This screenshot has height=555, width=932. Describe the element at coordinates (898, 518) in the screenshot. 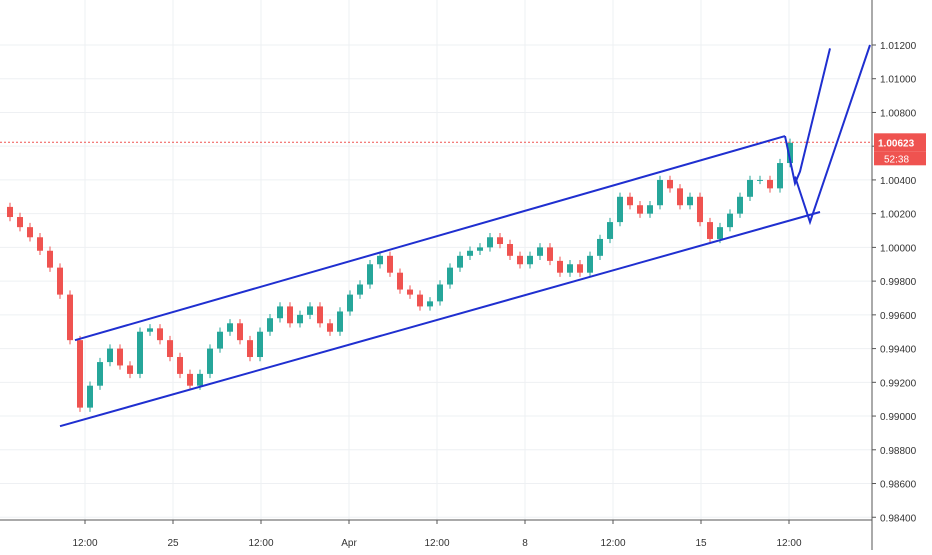

I see `y-tick-label: 0.98400` at that location.